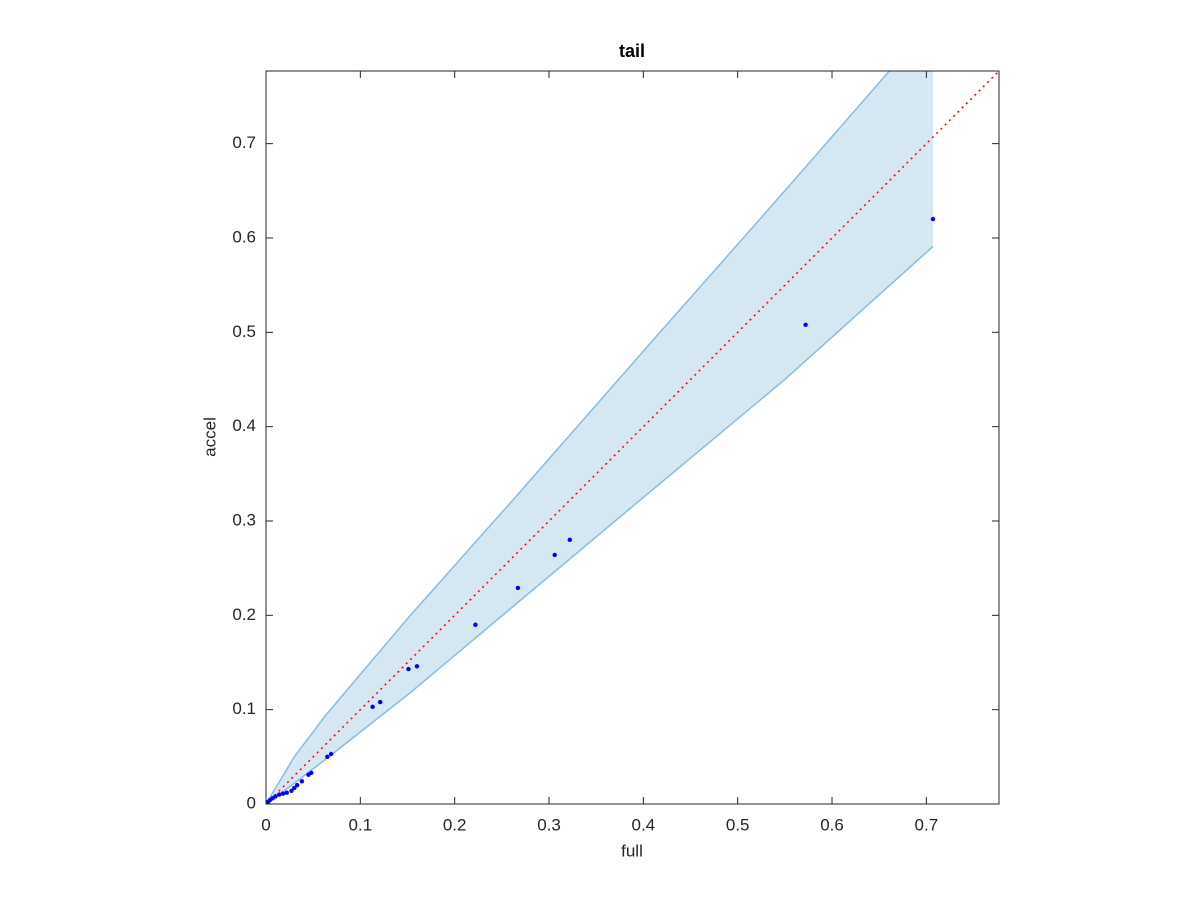 This screenshot has height=900, width=1200. Describe the element at coordinates (549, 824) in the screenshot. I see `x-tick-label: 0.3` at that location.